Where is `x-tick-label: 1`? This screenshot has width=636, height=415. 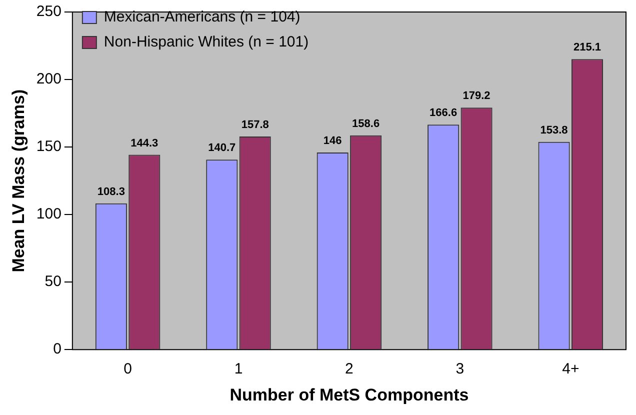 x-tick-label: 1 is located at coordinates (238, 369).